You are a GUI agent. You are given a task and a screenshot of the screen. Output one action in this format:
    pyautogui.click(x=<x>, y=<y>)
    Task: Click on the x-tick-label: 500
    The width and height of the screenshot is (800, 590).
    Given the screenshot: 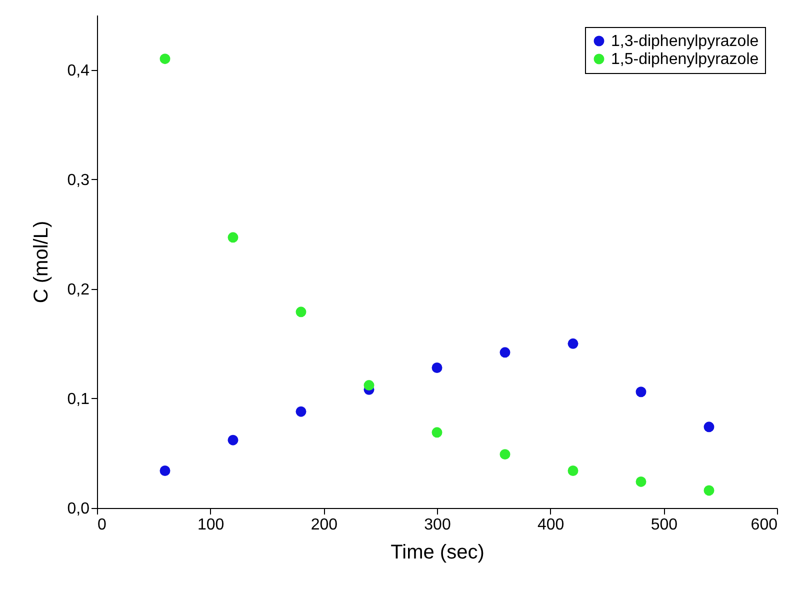 What is the action you would take?
    pyautogui.click(x=664, y=525)
    